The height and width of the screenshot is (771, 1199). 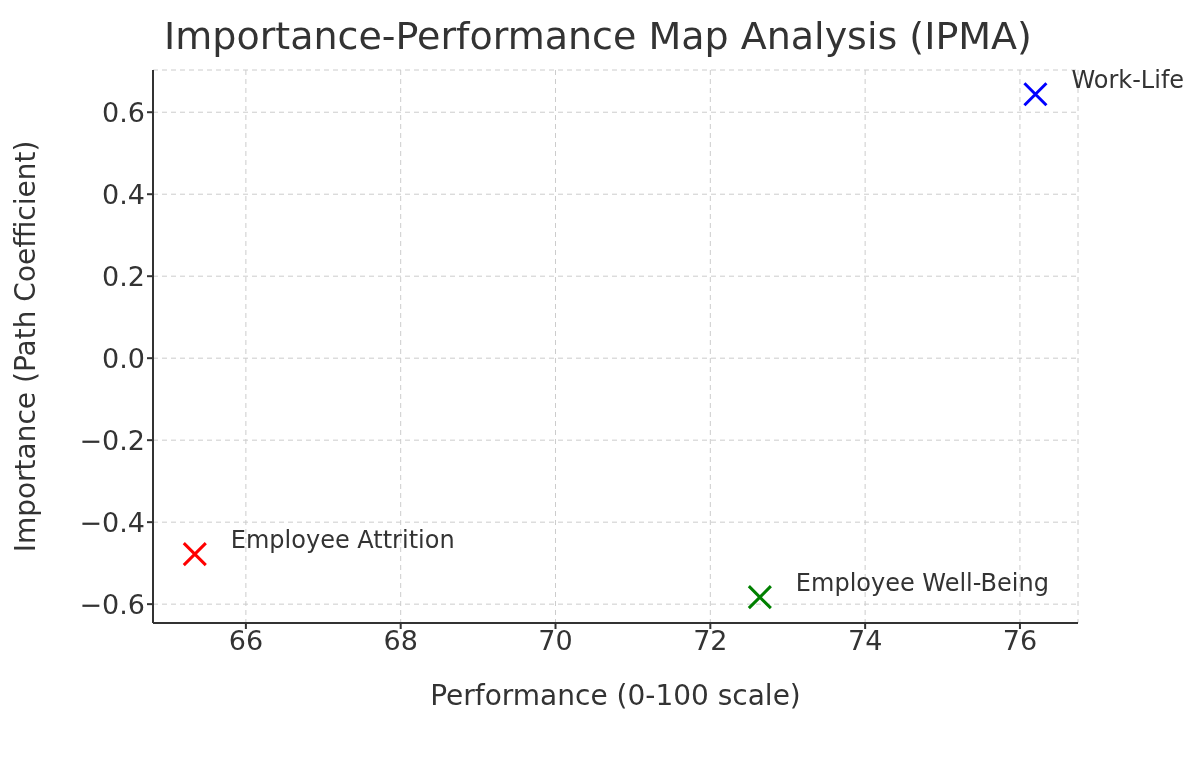 What do you see at coordinates (555, 641) in the screenshot?
I see `x-tick-label: 70` at bounding box center [555, 641].